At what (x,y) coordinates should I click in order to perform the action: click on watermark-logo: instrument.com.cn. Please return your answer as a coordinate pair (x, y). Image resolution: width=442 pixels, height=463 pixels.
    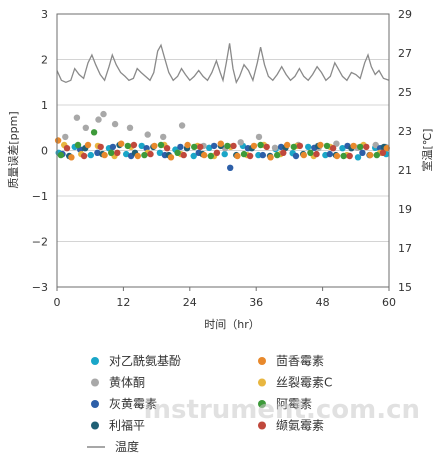
    Looking at the image, I should click on (282, 410).